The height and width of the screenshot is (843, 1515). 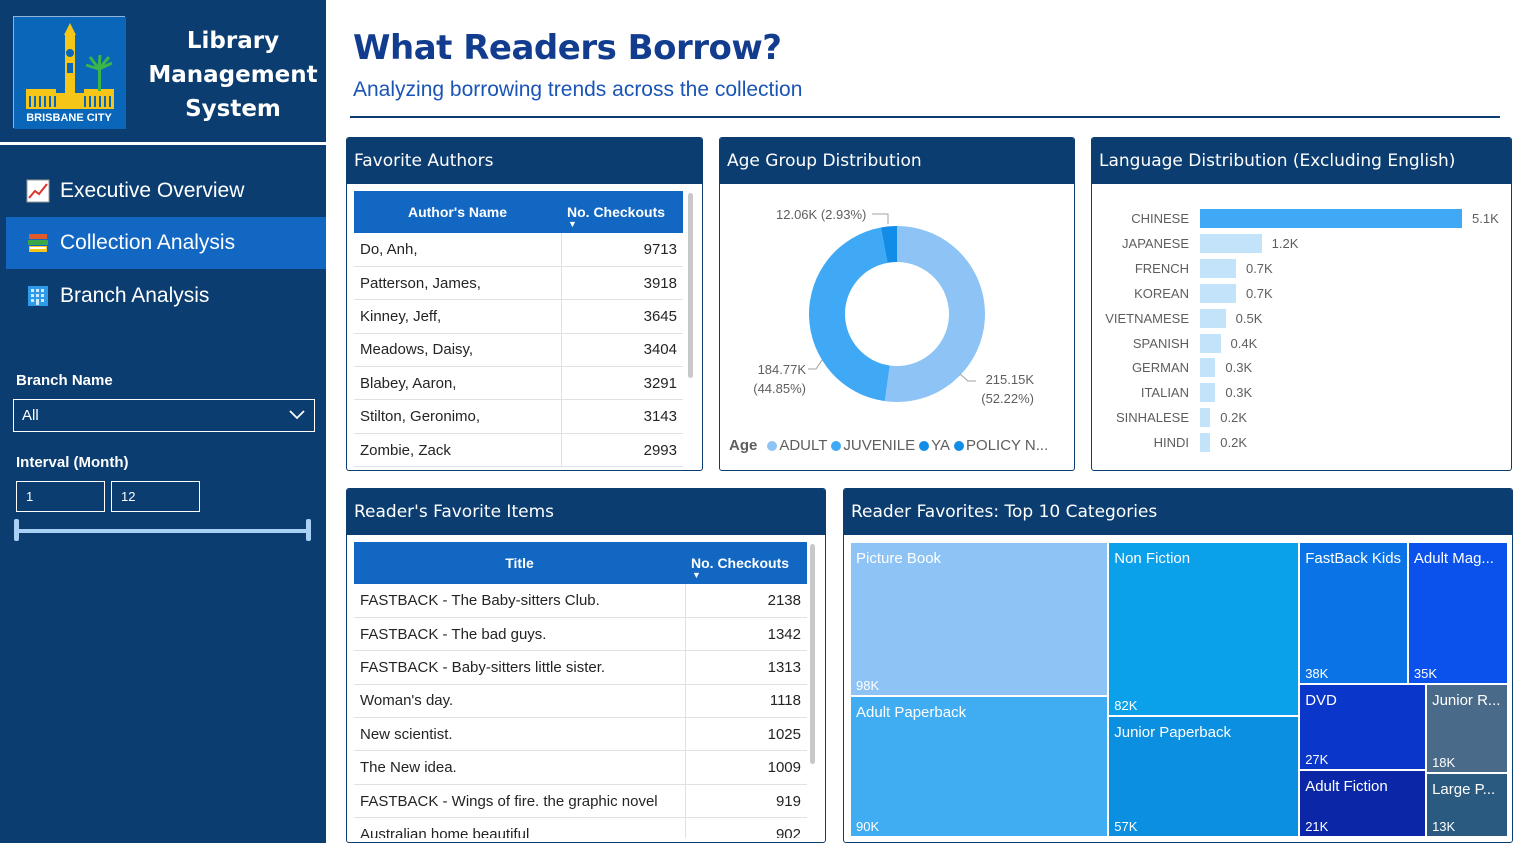 What do you see at coordinates (772, 445) in the screenshot?
I see `legend-dot-adult` at bounding box center [772, 445].